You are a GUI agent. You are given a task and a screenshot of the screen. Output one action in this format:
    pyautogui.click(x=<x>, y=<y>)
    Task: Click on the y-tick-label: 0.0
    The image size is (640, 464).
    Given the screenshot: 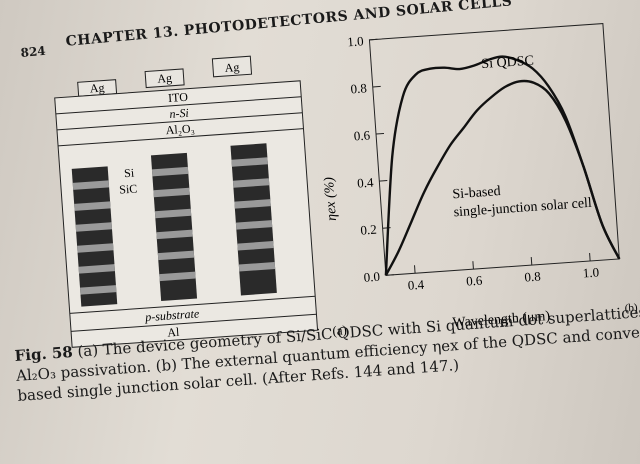 What is the action you would take?
    pyautogui.click(x=371, y=277)
    